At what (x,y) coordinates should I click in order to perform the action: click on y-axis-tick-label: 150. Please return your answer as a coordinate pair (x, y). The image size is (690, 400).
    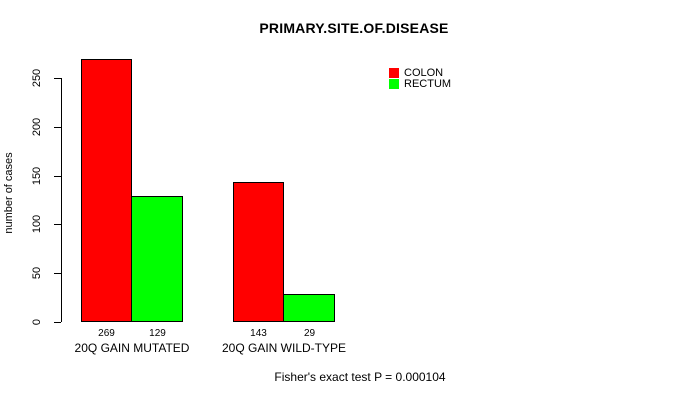
    Looking at the image, I should click on (37, 176).